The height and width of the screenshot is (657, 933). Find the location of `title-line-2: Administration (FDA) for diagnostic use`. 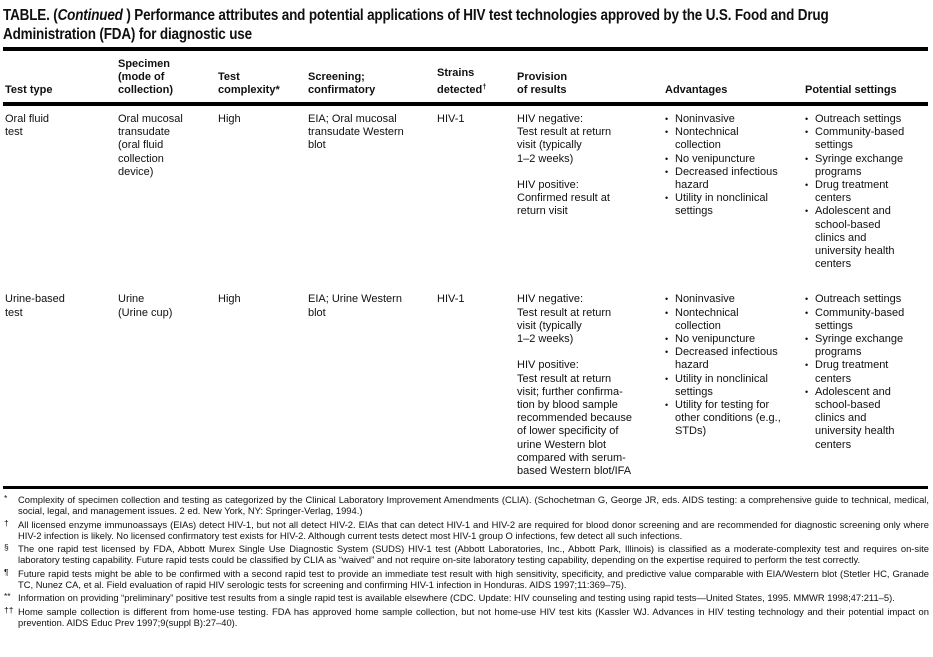

title-line-2: Administration (FDA) for diagnostic use is located at coordinates (127, 34).